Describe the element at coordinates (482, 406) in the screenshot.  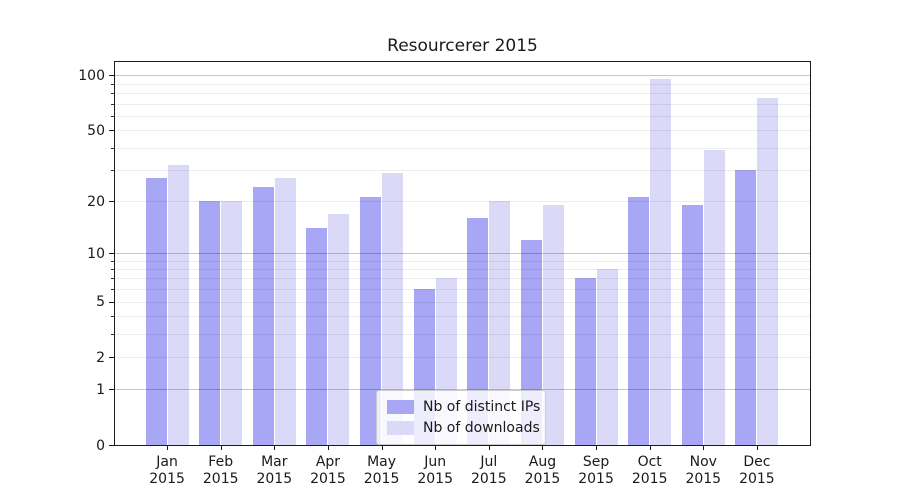
I see `legend-label-distinct-ips: Nb of distinct IPs` at that location.